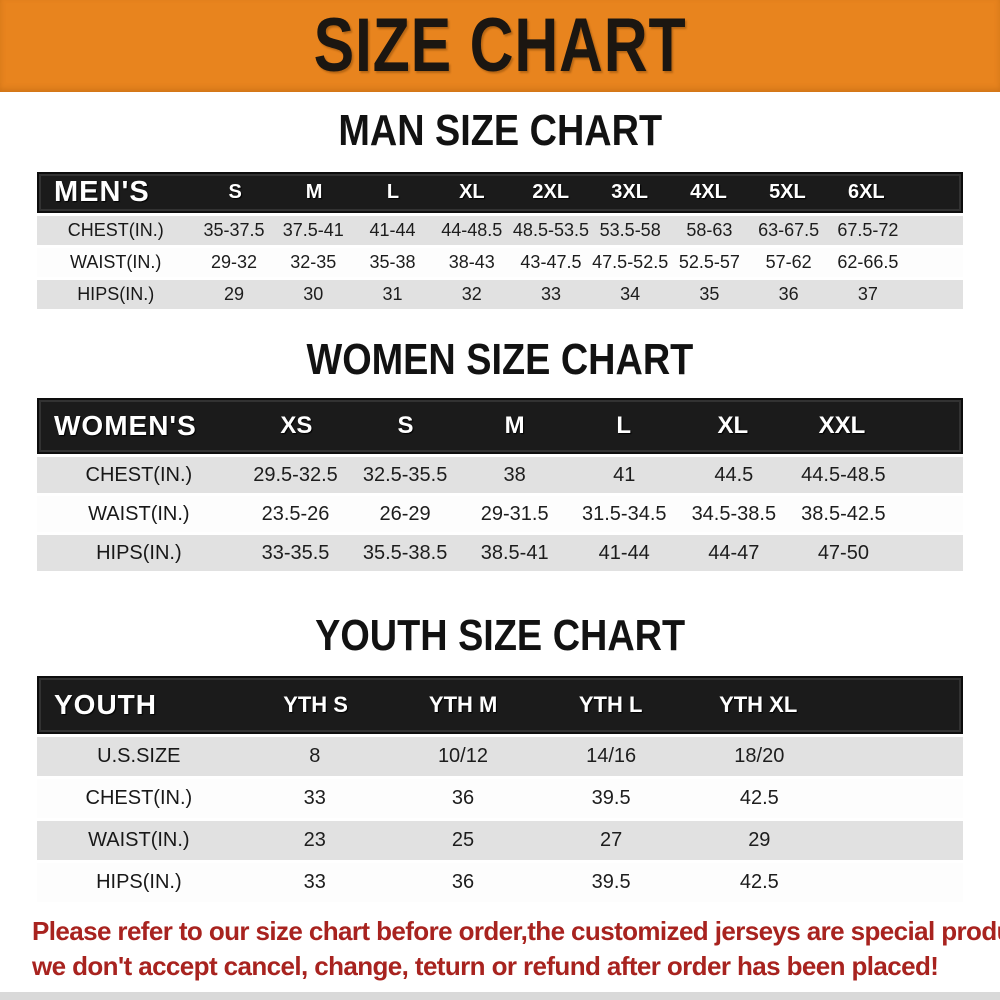 This screenshot has height=1000, width=1000. I want to click on man-section: MAN SIZE CHART, so click(500, 130).